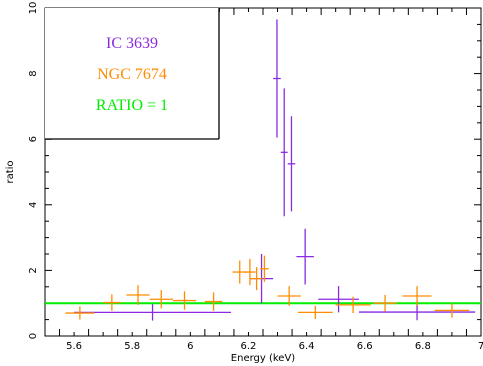 The width and height of the screenshot is (483, 366). What do you see at coordinates (190, 346) in the screenshot?
I see `x-tick-label: 6` at bounding box center [190, 346].